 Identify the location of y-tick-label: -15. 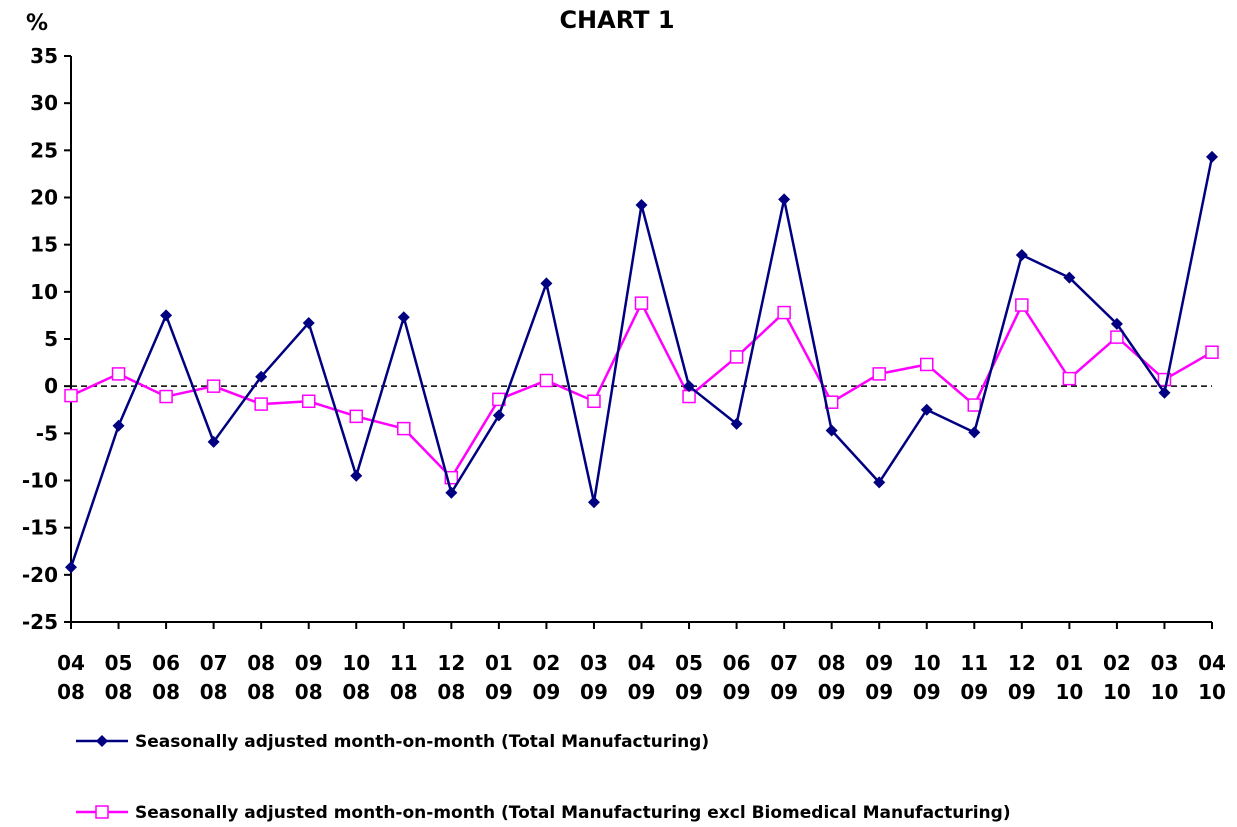
(40, 528).